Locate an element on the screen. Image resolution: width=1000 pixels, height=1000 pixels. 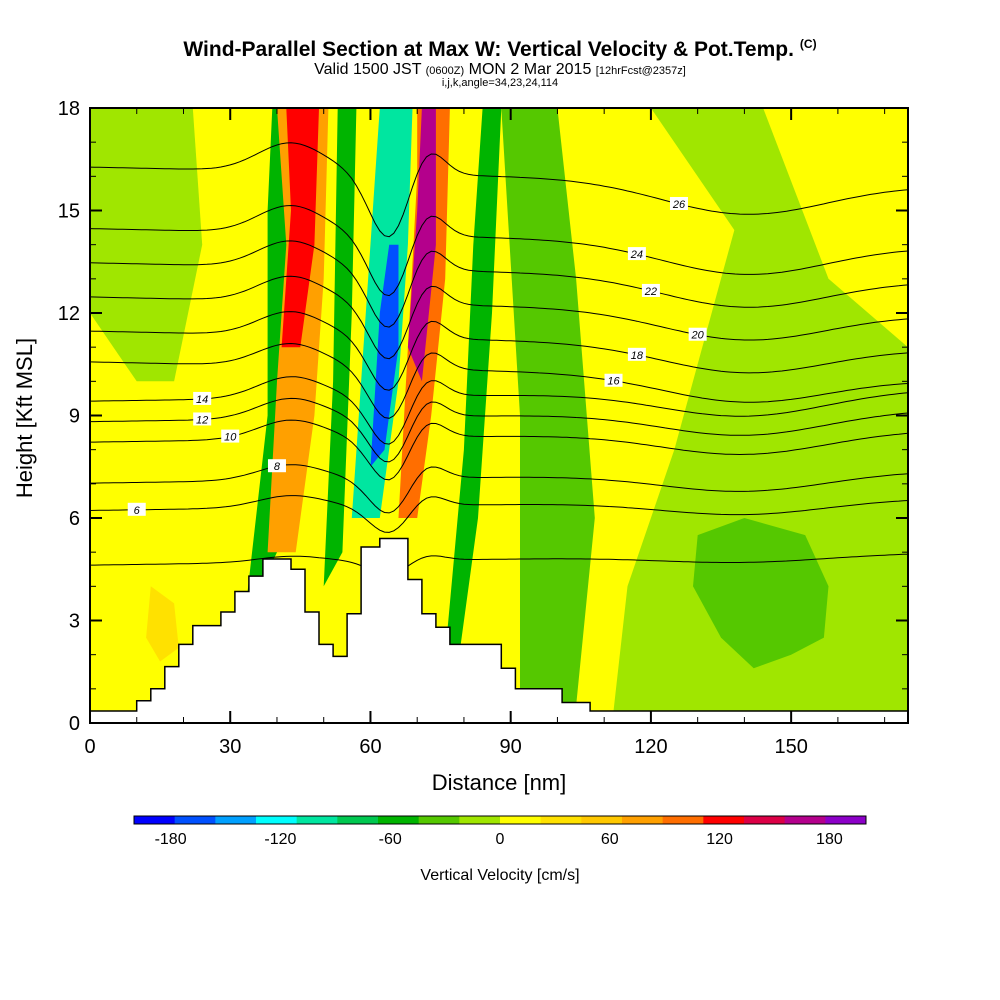
theta-contour-label: 16 is located at coordinates (613, 382).